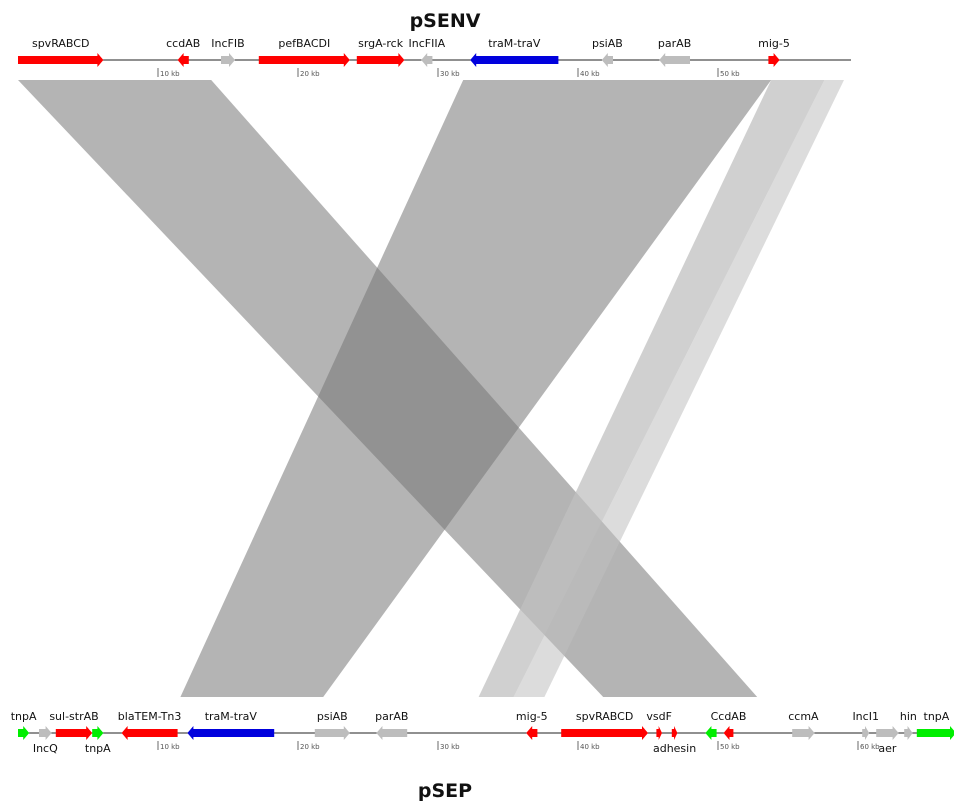 This screenshot has height=803, width=954. I want to click on top-plasmid-title: pSENV, so click(445, 21).